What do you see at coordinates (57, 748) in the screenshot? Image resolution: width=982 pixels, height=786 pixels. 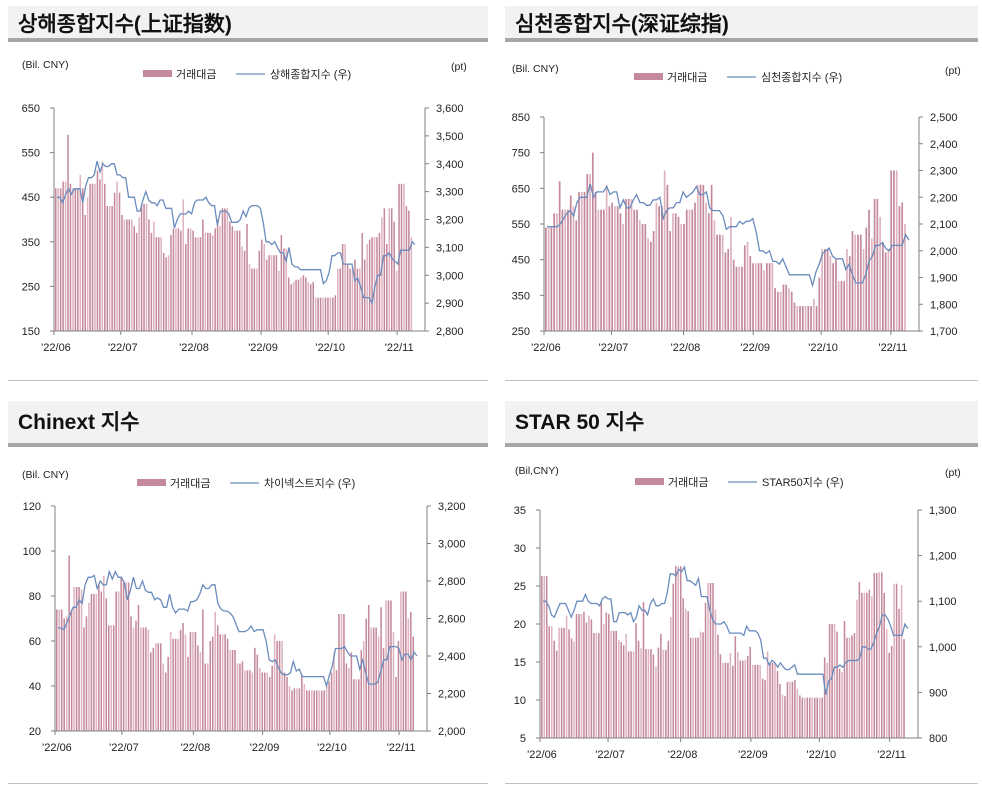 I see `x-tick-label: '22/06` at bounding box center [57, 748].